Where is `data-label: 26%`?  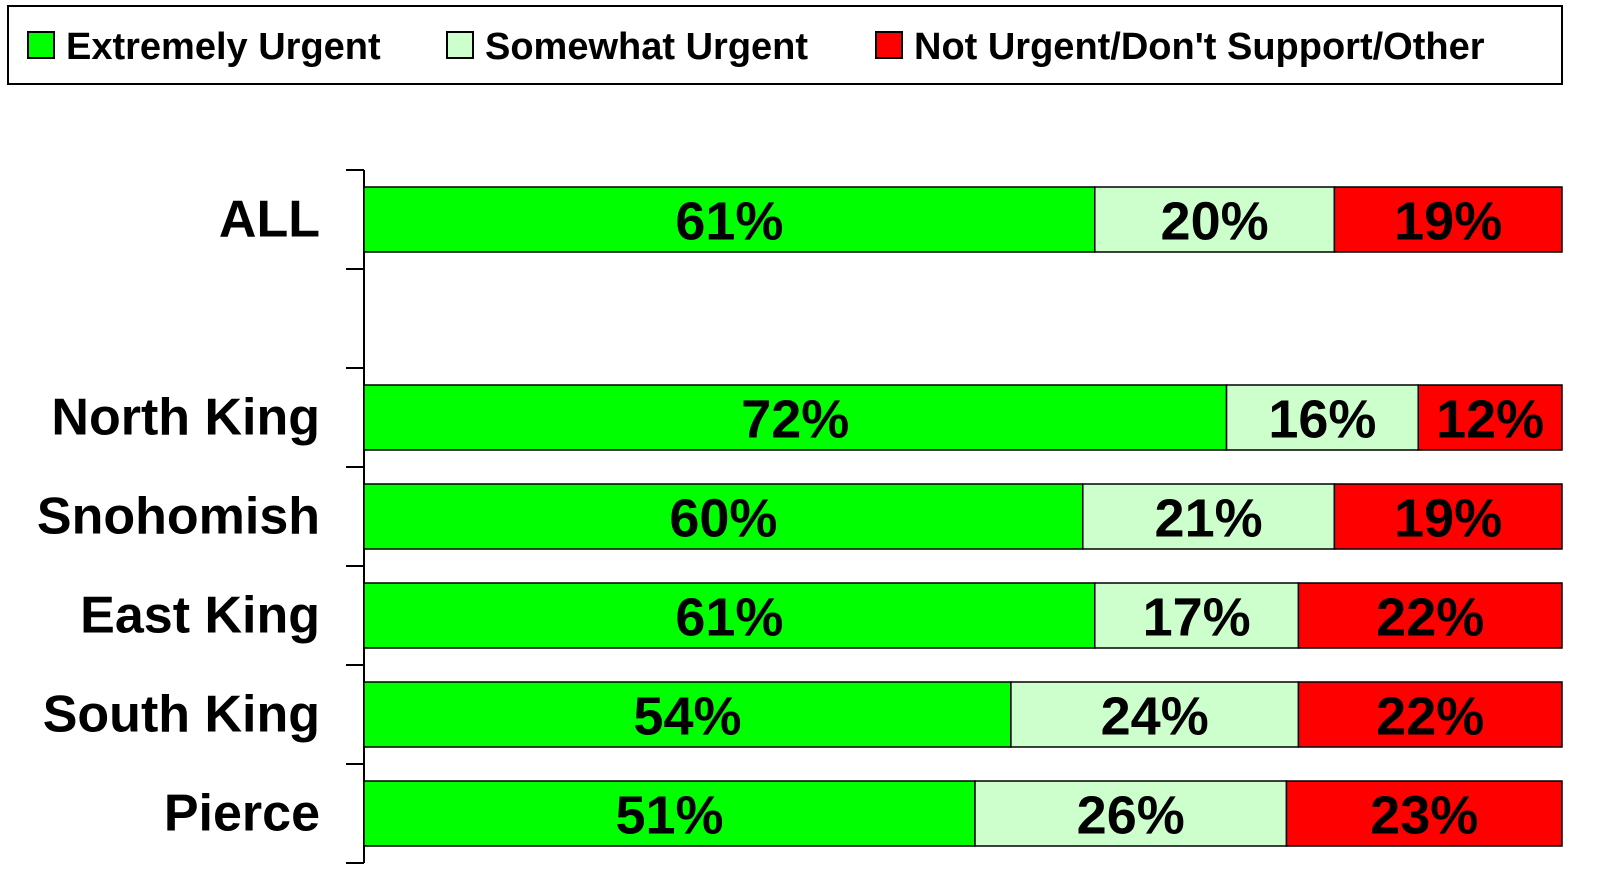
data-label: 26% is located at coordinates (1131, 816).